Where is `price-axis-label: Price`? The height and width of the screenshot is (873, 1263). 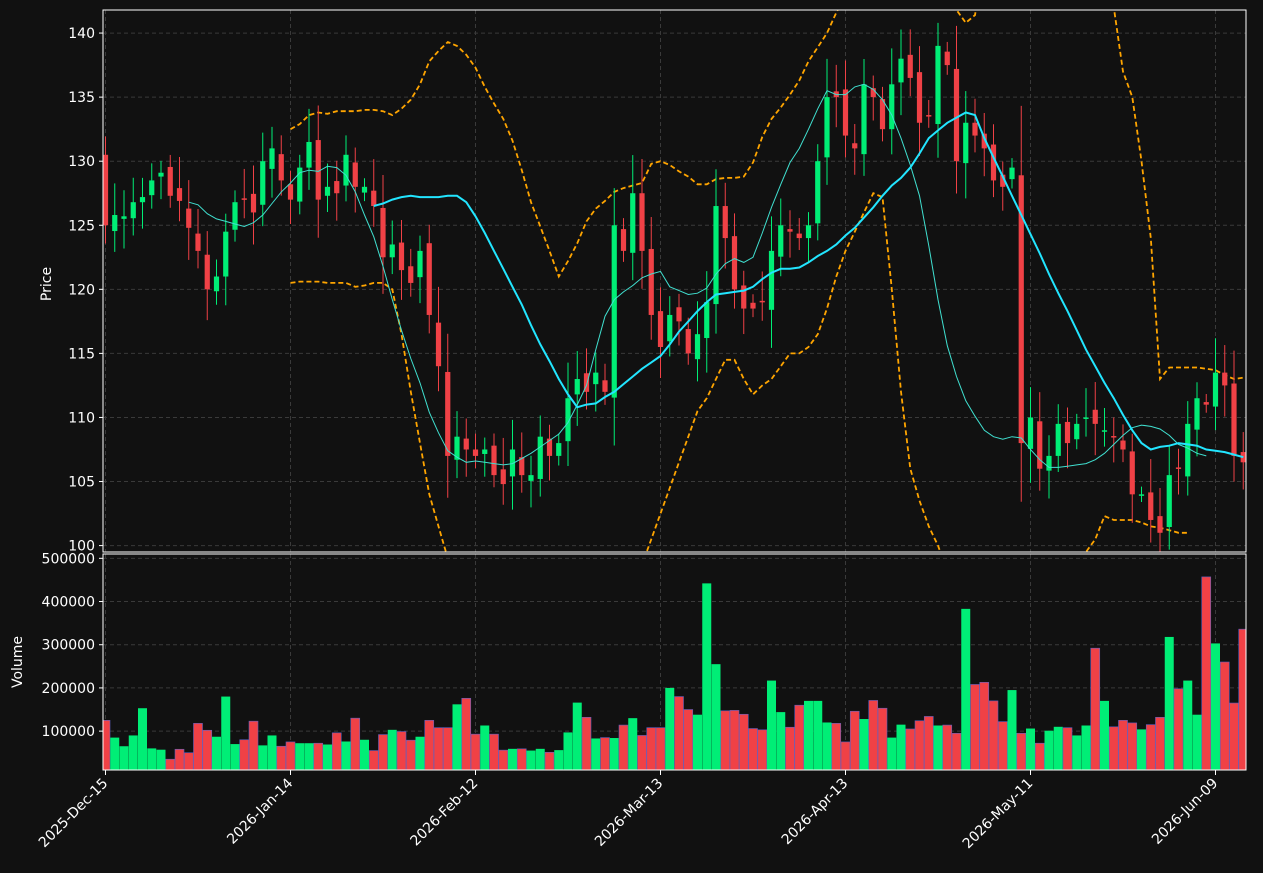 price-axis-label: Price is located at coordinates (47, 284).